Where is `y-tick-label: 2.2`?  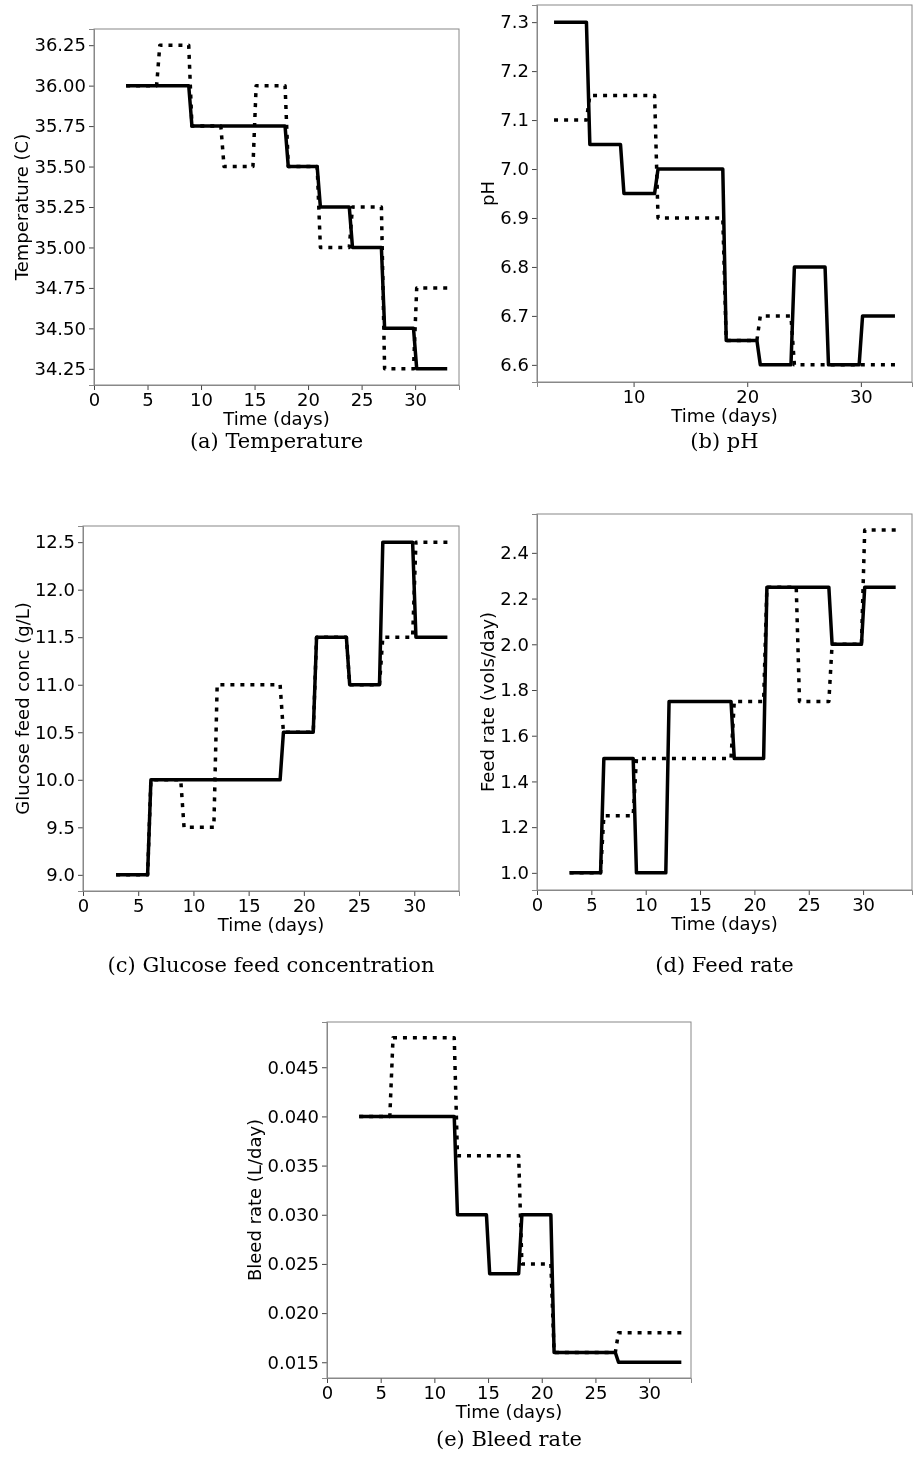 y-tick-label: 2.2 is located at coordinates (514, 598).